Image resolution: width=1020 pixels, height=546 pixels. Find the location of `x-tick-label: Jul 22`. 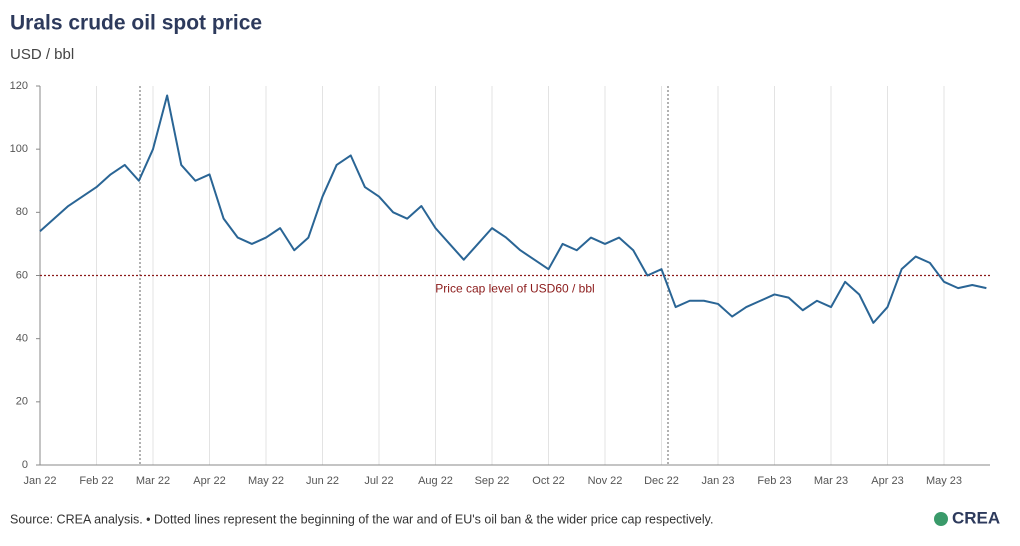

x-tick-label: Jul 22 is located at coordinates (378, 481).